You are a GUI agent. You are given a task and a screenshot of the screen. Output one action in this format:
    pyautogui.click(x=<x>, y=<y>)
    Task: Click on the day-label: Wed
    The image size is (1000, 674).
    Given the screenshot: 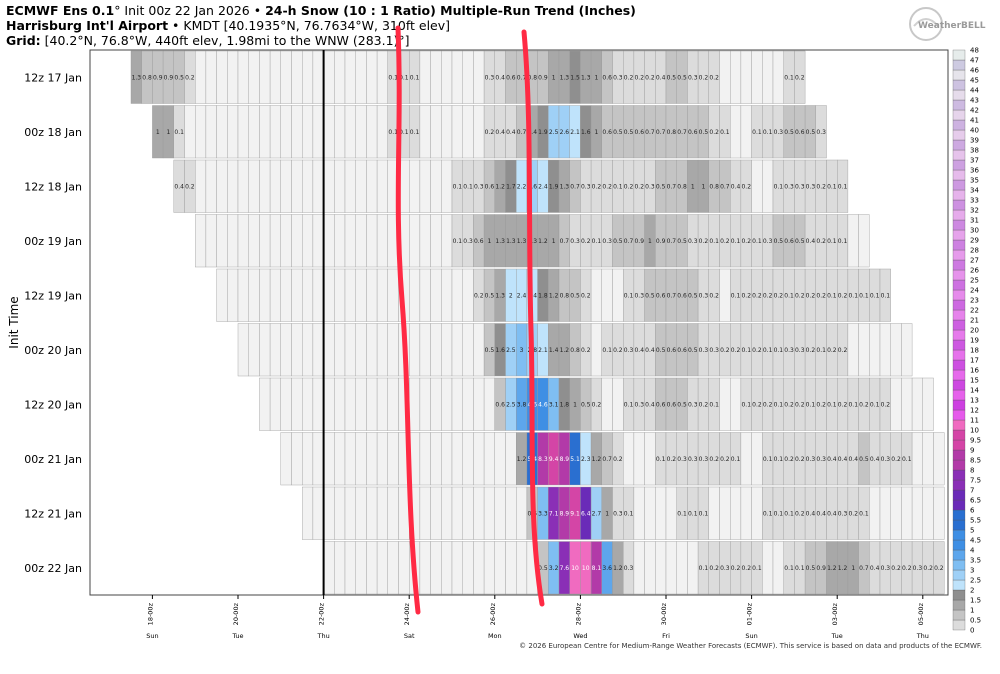 What is the action you would take?
    pyautogui.click(x=580, y=636)
    